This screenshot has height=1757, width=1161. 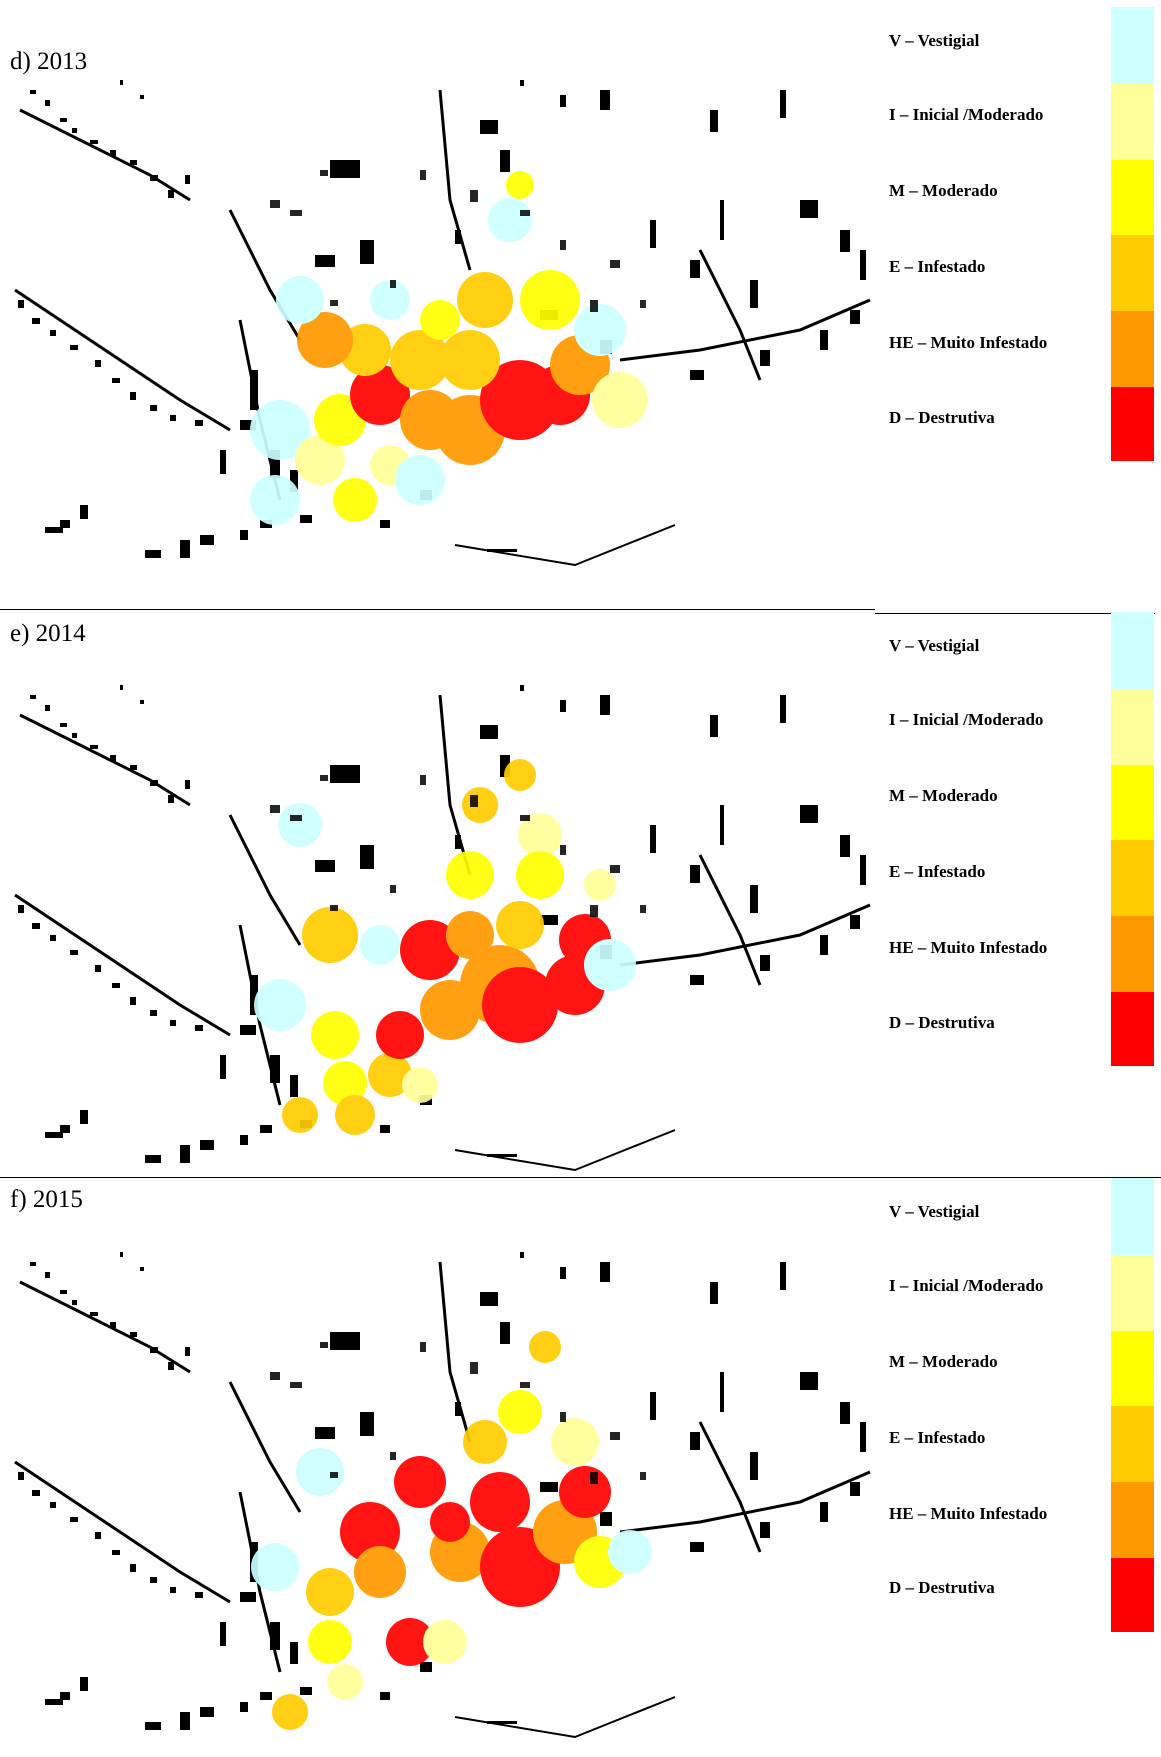 I want to click on panel-title: e) 2014, so click(x=48, y=633).